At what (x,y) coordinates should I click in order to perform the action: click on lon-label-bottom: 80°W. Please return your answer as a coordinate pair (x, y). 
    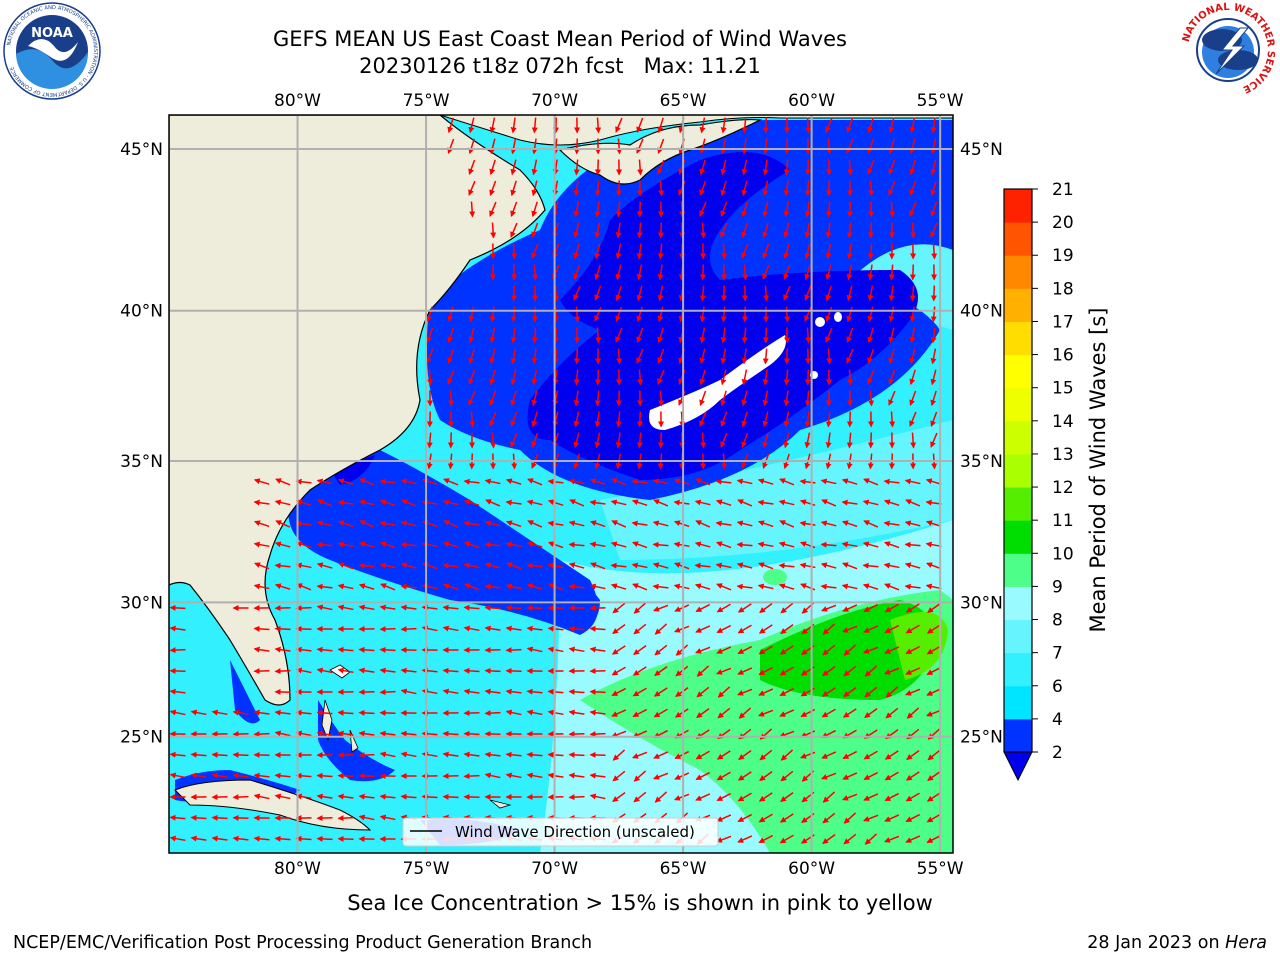
    Looking at the image, I should click on (297, 869).